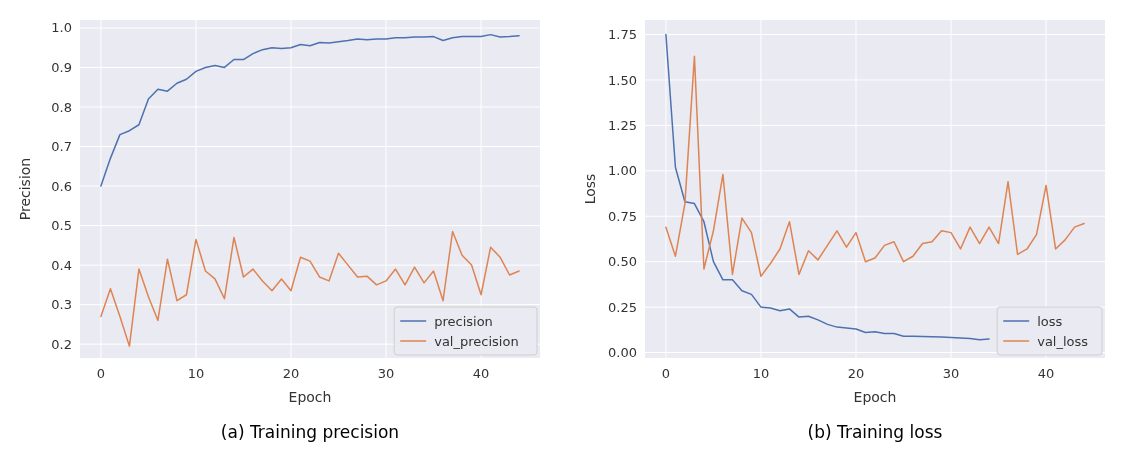 This screenshot has height=455, width=1135. What do you see at coordinates (622, 171) in the screenshot?
I see `y-tick-label: 1.00` at bounding box center [622, 171].